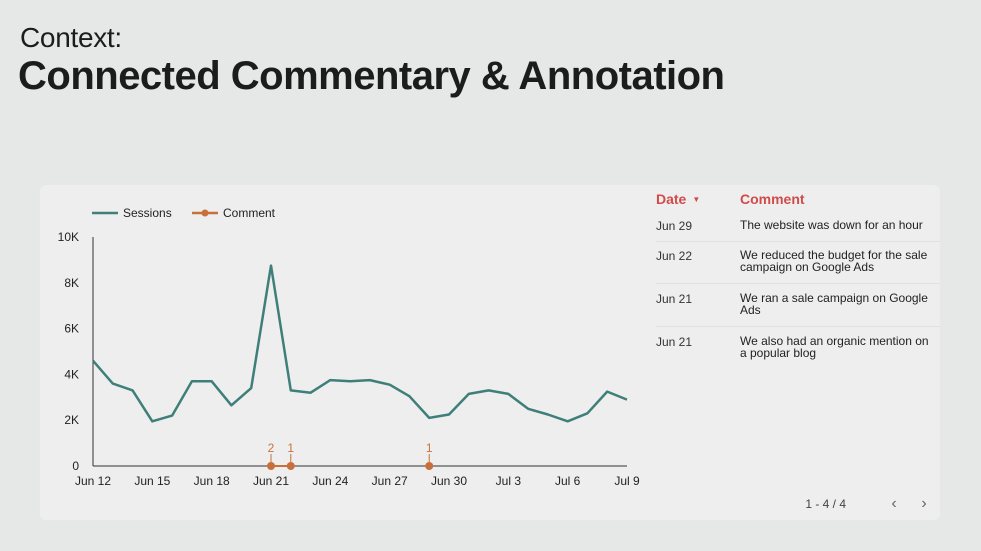 Image resolution: width=981 pixels, height=551 pixels. Describe the element at coordinates (147, 213) in the screenshot. I see `legend-sessions-label: Sessions` at that location.